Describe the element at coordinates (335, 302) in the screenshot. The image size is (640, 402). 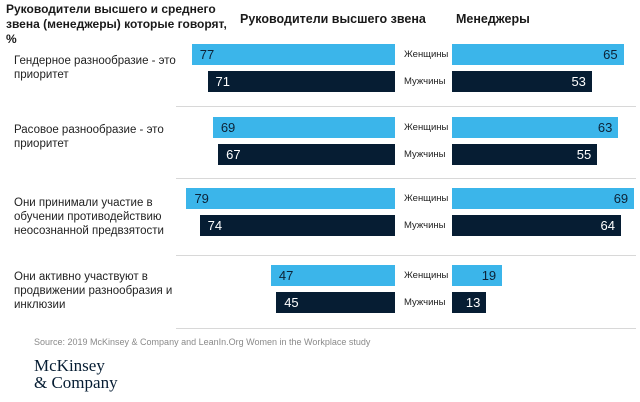
I see `bar-men-executives: 45` at that location.